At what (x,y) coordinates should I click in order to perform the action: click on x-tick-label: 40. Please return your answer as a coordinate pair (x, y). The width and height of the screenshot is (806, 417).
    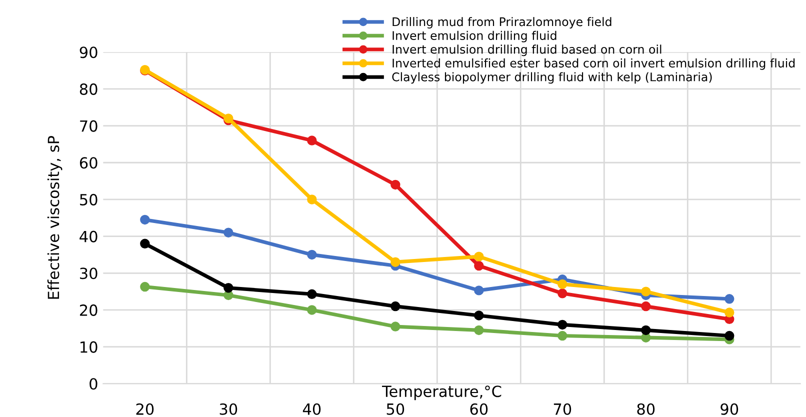
    Looking at the image, I should click on (311, 409).